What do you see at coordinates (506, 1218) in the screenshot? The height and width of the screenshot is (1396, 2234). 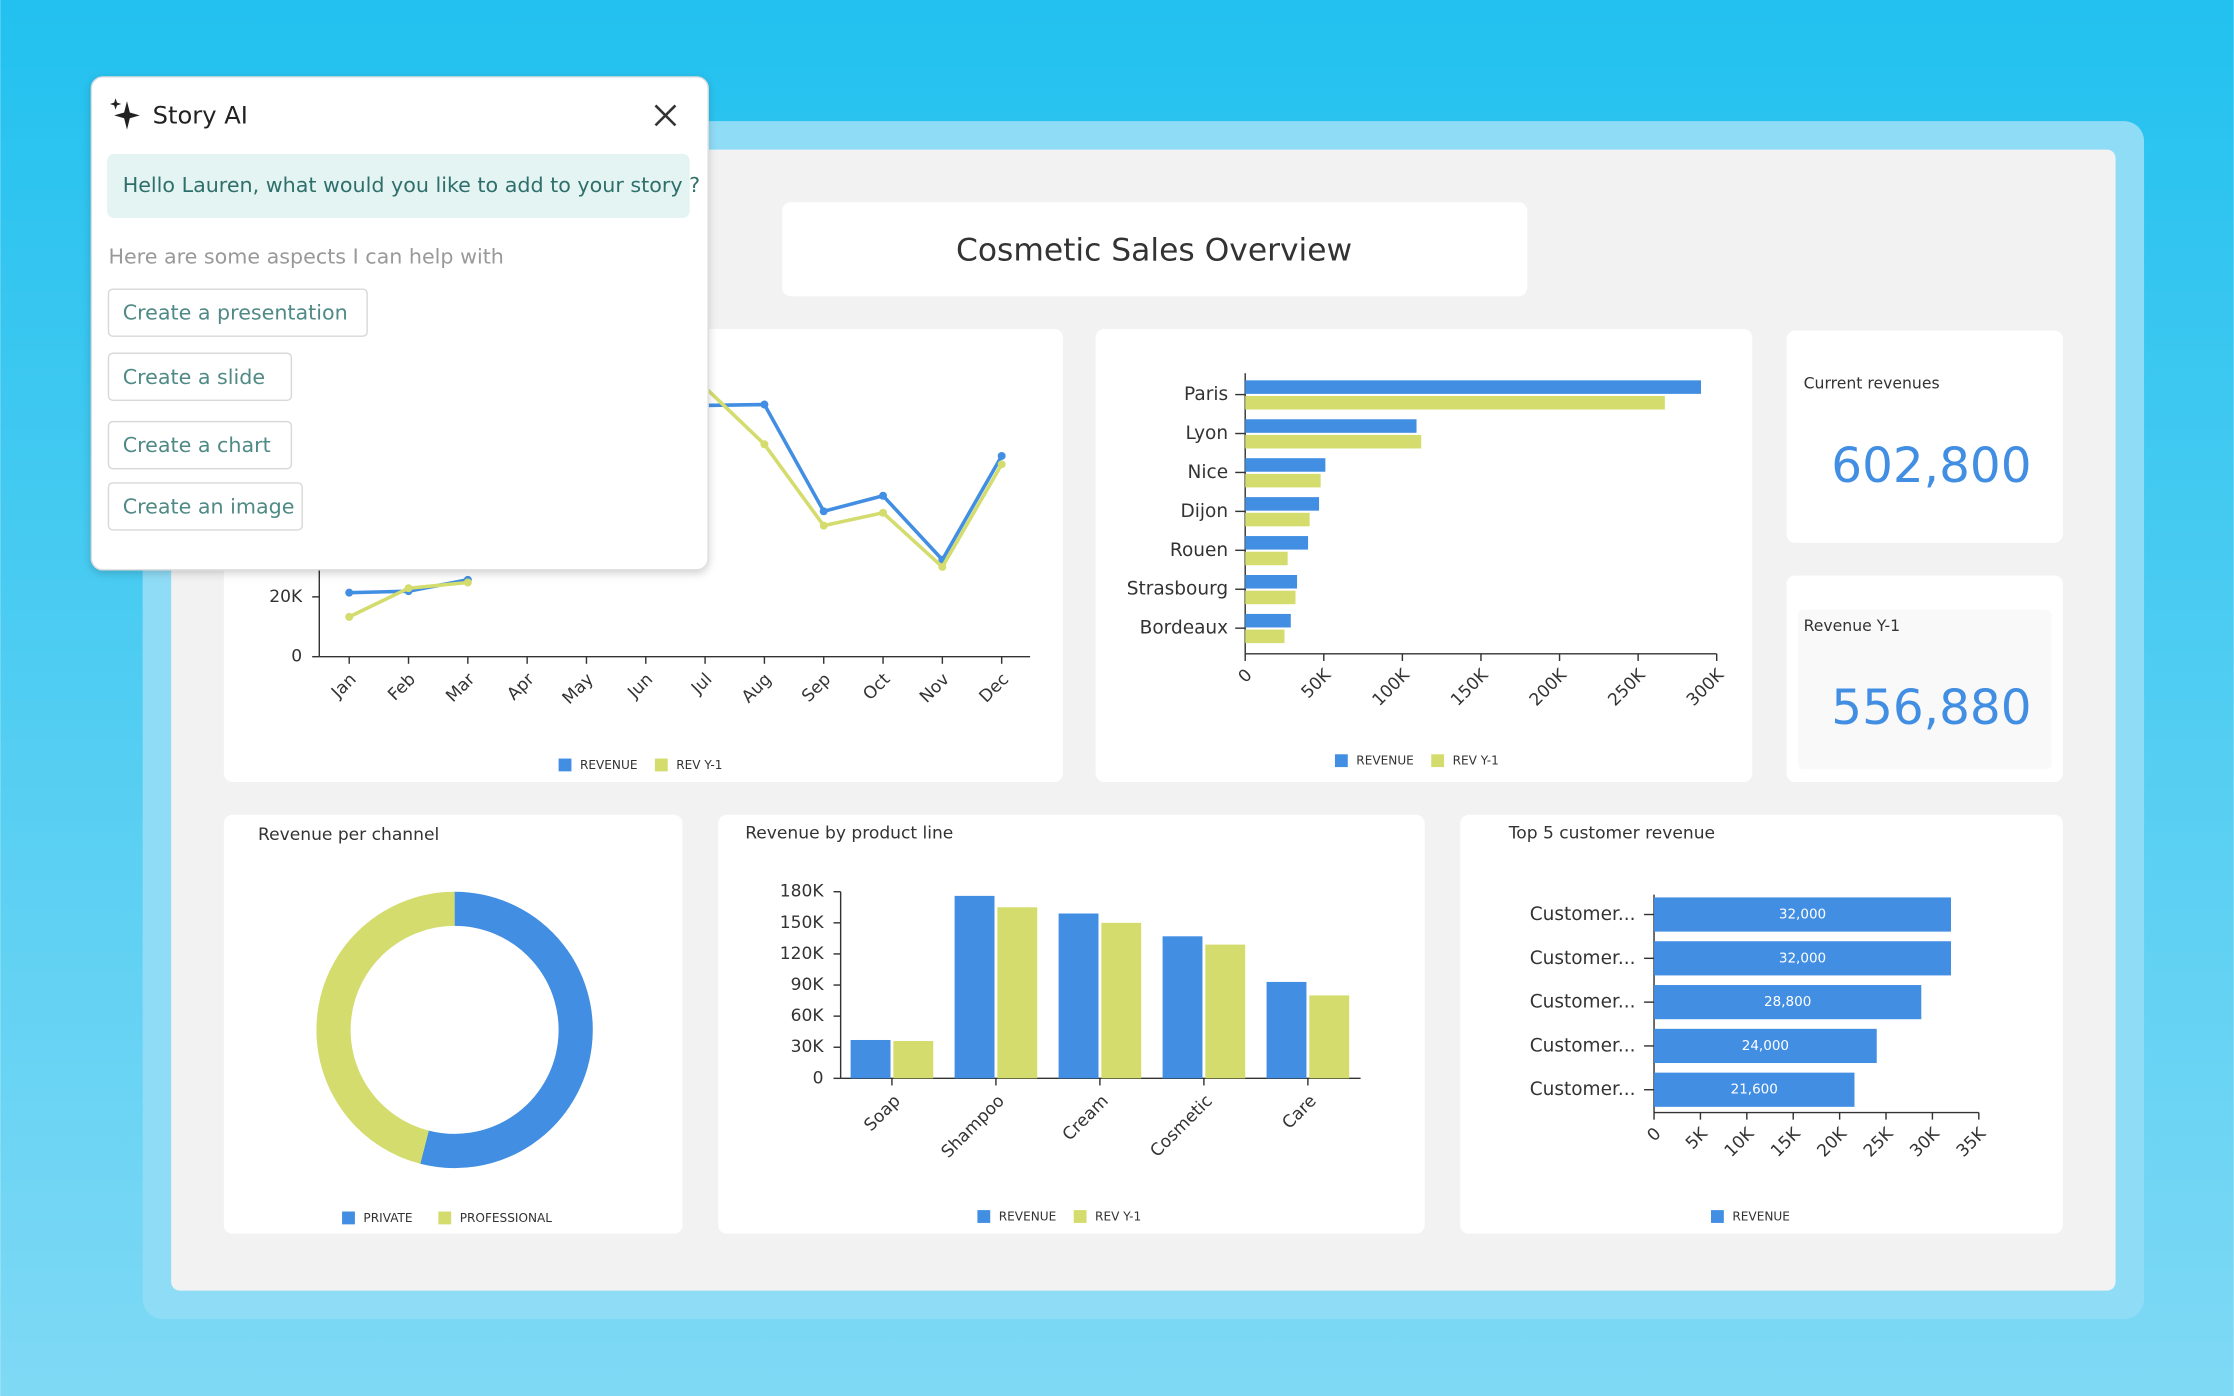 I see `legend-label: PROFESSIONAL` at bounding box center [506, 1218].